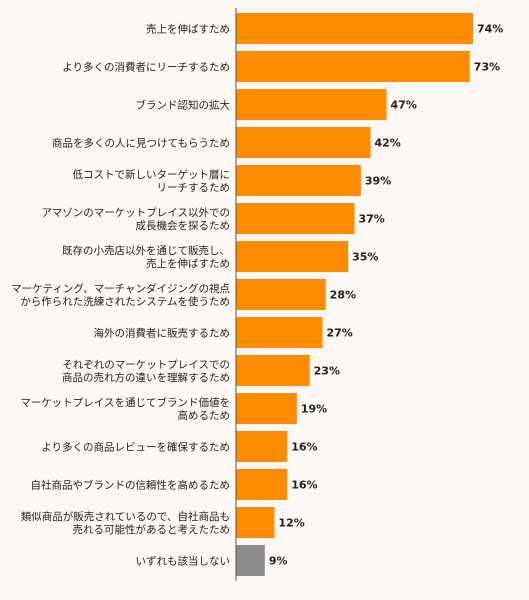 Image resolution: width=529 pixels, height=600 pixels. I want to click on category-label-4-line-0: 低コストで新しいターゲット層に, so click(152, 174).